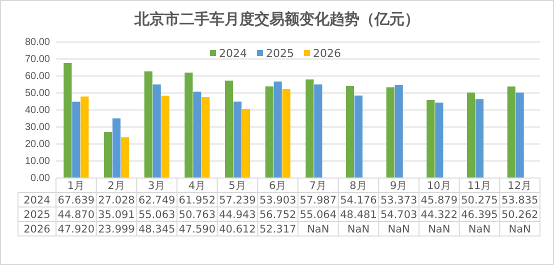 The height and width of the screenshot is (265, 554). Describe the element at coordinates (359, 186) in the screenshot. I see `x-tick-label: 8月` at that location.